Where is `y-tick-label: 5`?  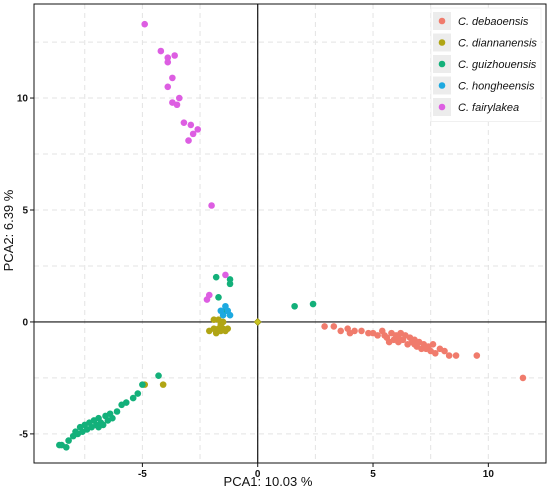 y-tick-label: 5 is located at coordinates (25, 210).